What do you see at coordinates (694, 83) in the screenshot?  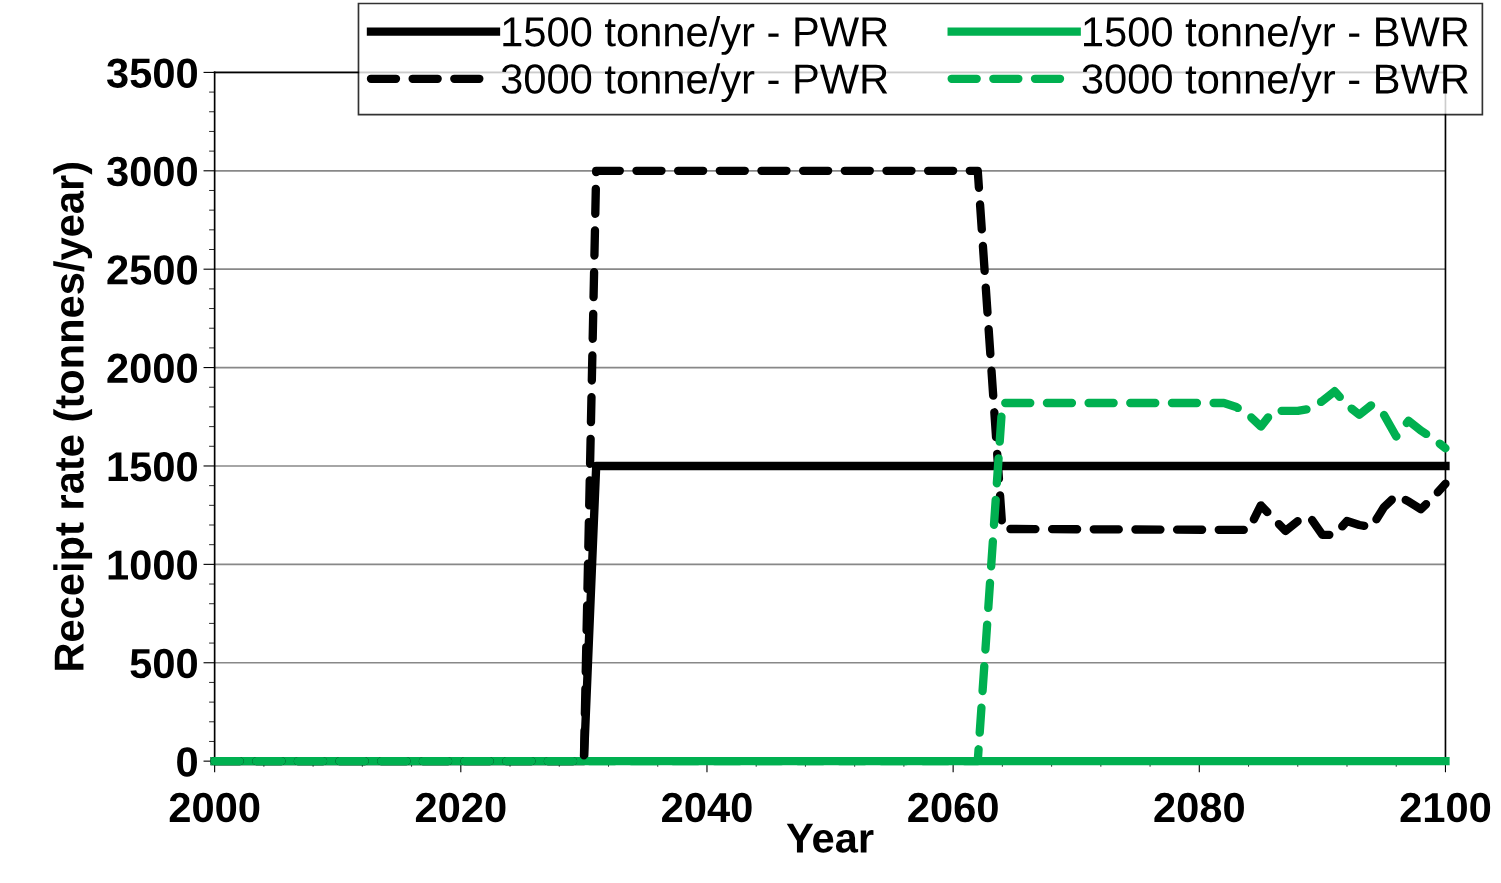 I see `legend-label: 3000 tonne/yr - PWR` at bounding box center [694, 83].